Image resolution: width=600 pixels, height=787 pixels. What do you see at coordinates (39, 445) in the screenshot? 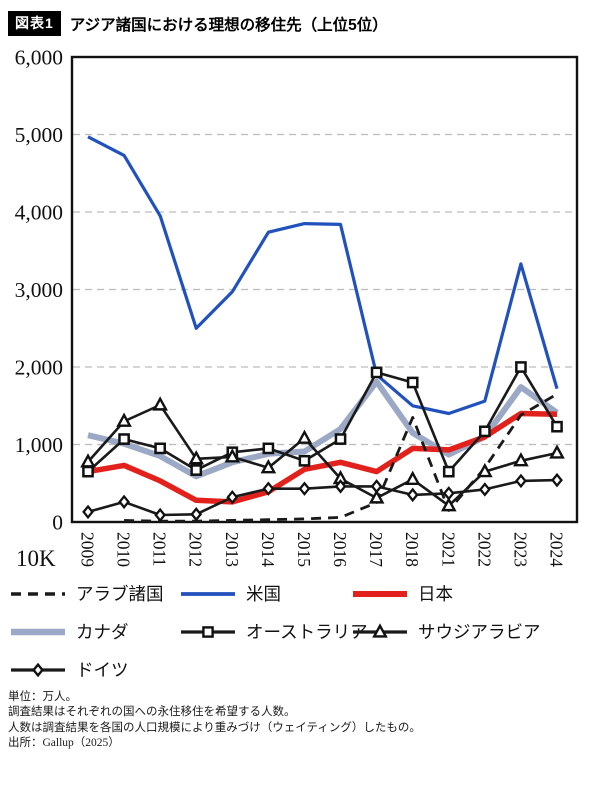
I see `y-axis-label: 1,000` at bounding box center [39, 445].